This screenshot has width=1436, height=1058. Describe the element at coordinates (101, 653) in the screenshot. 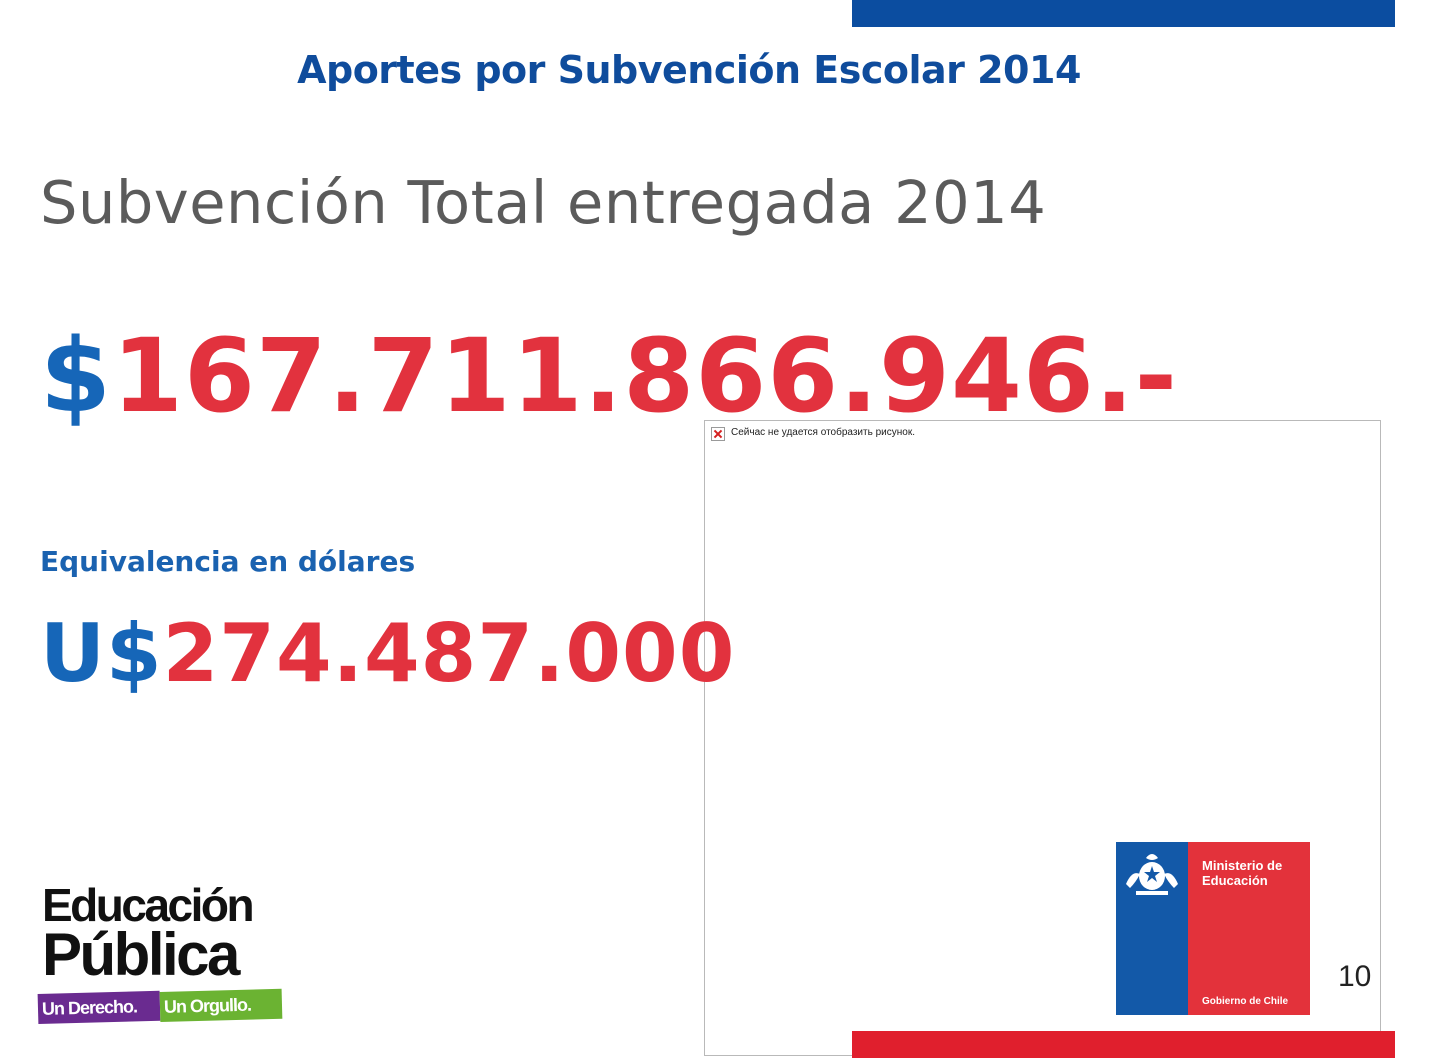

I see `usd-currency-symbol: U$` at that location.